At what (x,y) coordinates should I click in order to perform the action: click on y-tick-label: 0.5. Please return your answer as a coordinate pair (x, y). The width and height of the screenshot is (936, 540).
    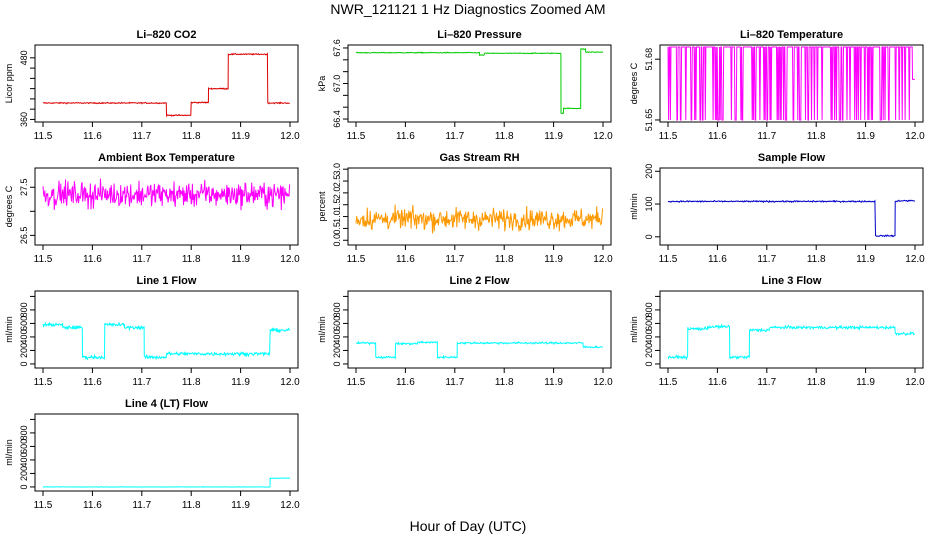
    Looking at the image, I should click on (337, 228).